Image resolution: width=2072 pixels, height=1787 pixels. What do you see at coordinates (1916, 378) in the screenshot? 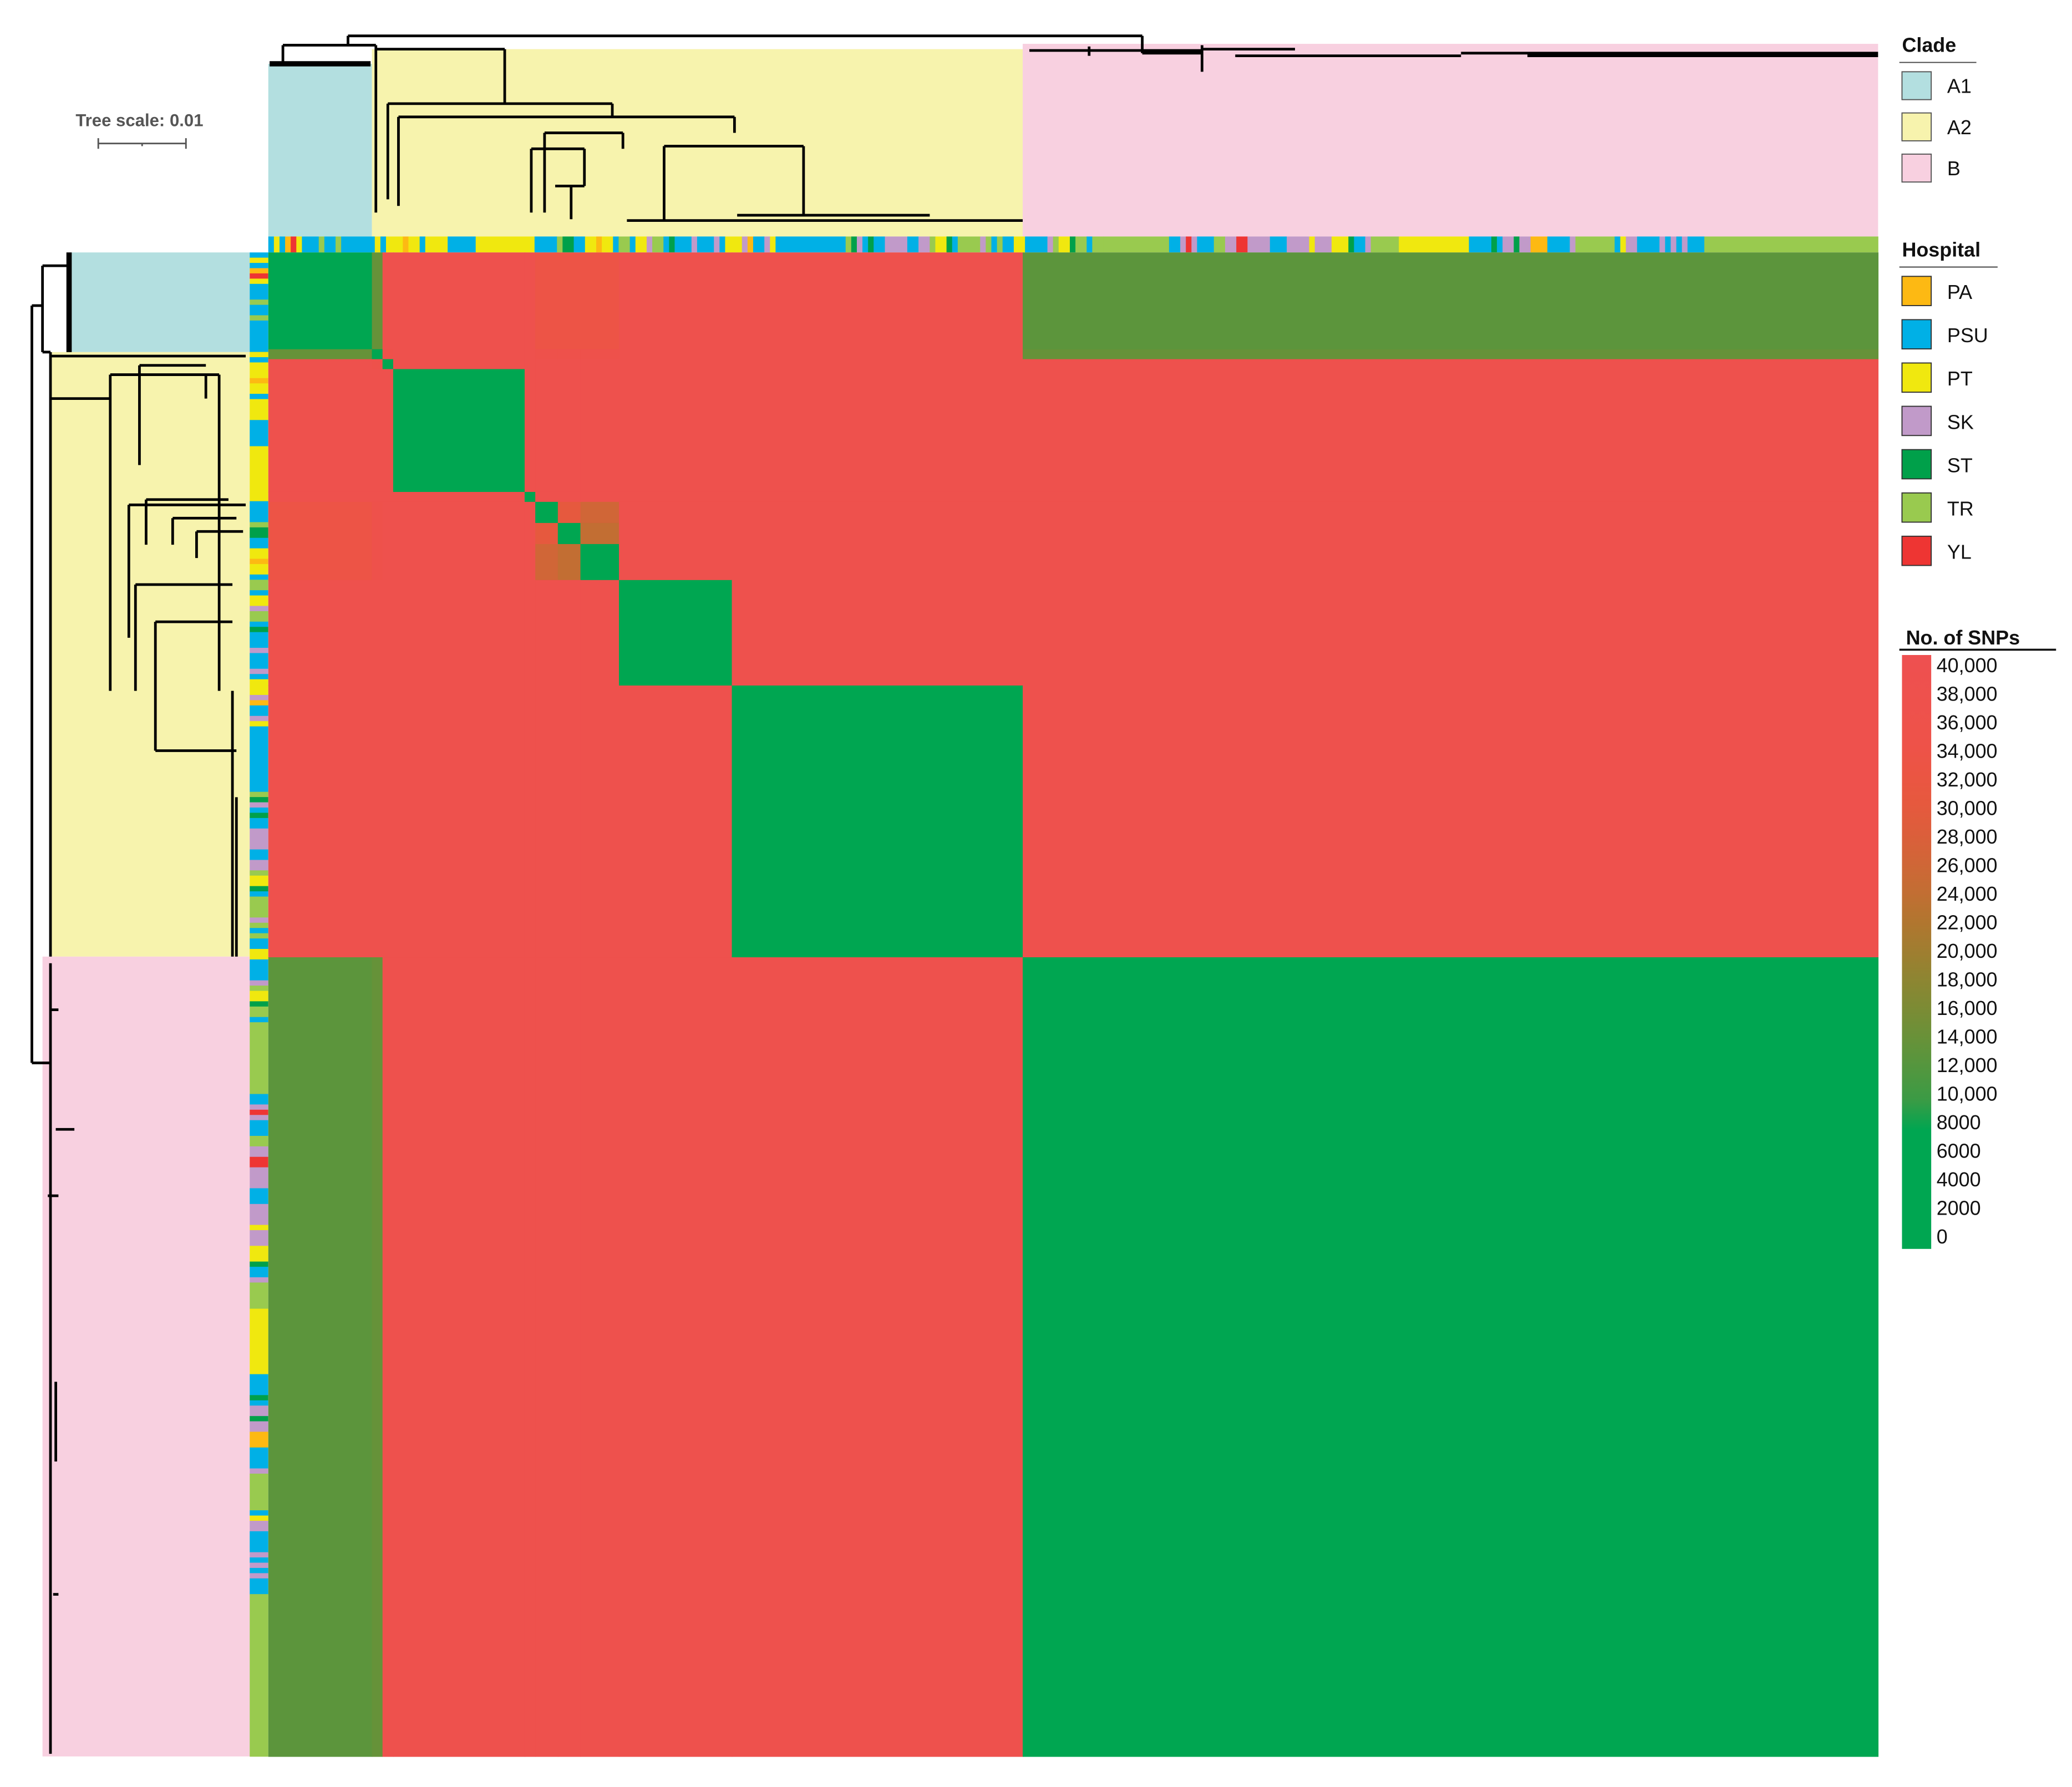
I see `hospital-swatch-pt` at bounding box center [1916, 378].